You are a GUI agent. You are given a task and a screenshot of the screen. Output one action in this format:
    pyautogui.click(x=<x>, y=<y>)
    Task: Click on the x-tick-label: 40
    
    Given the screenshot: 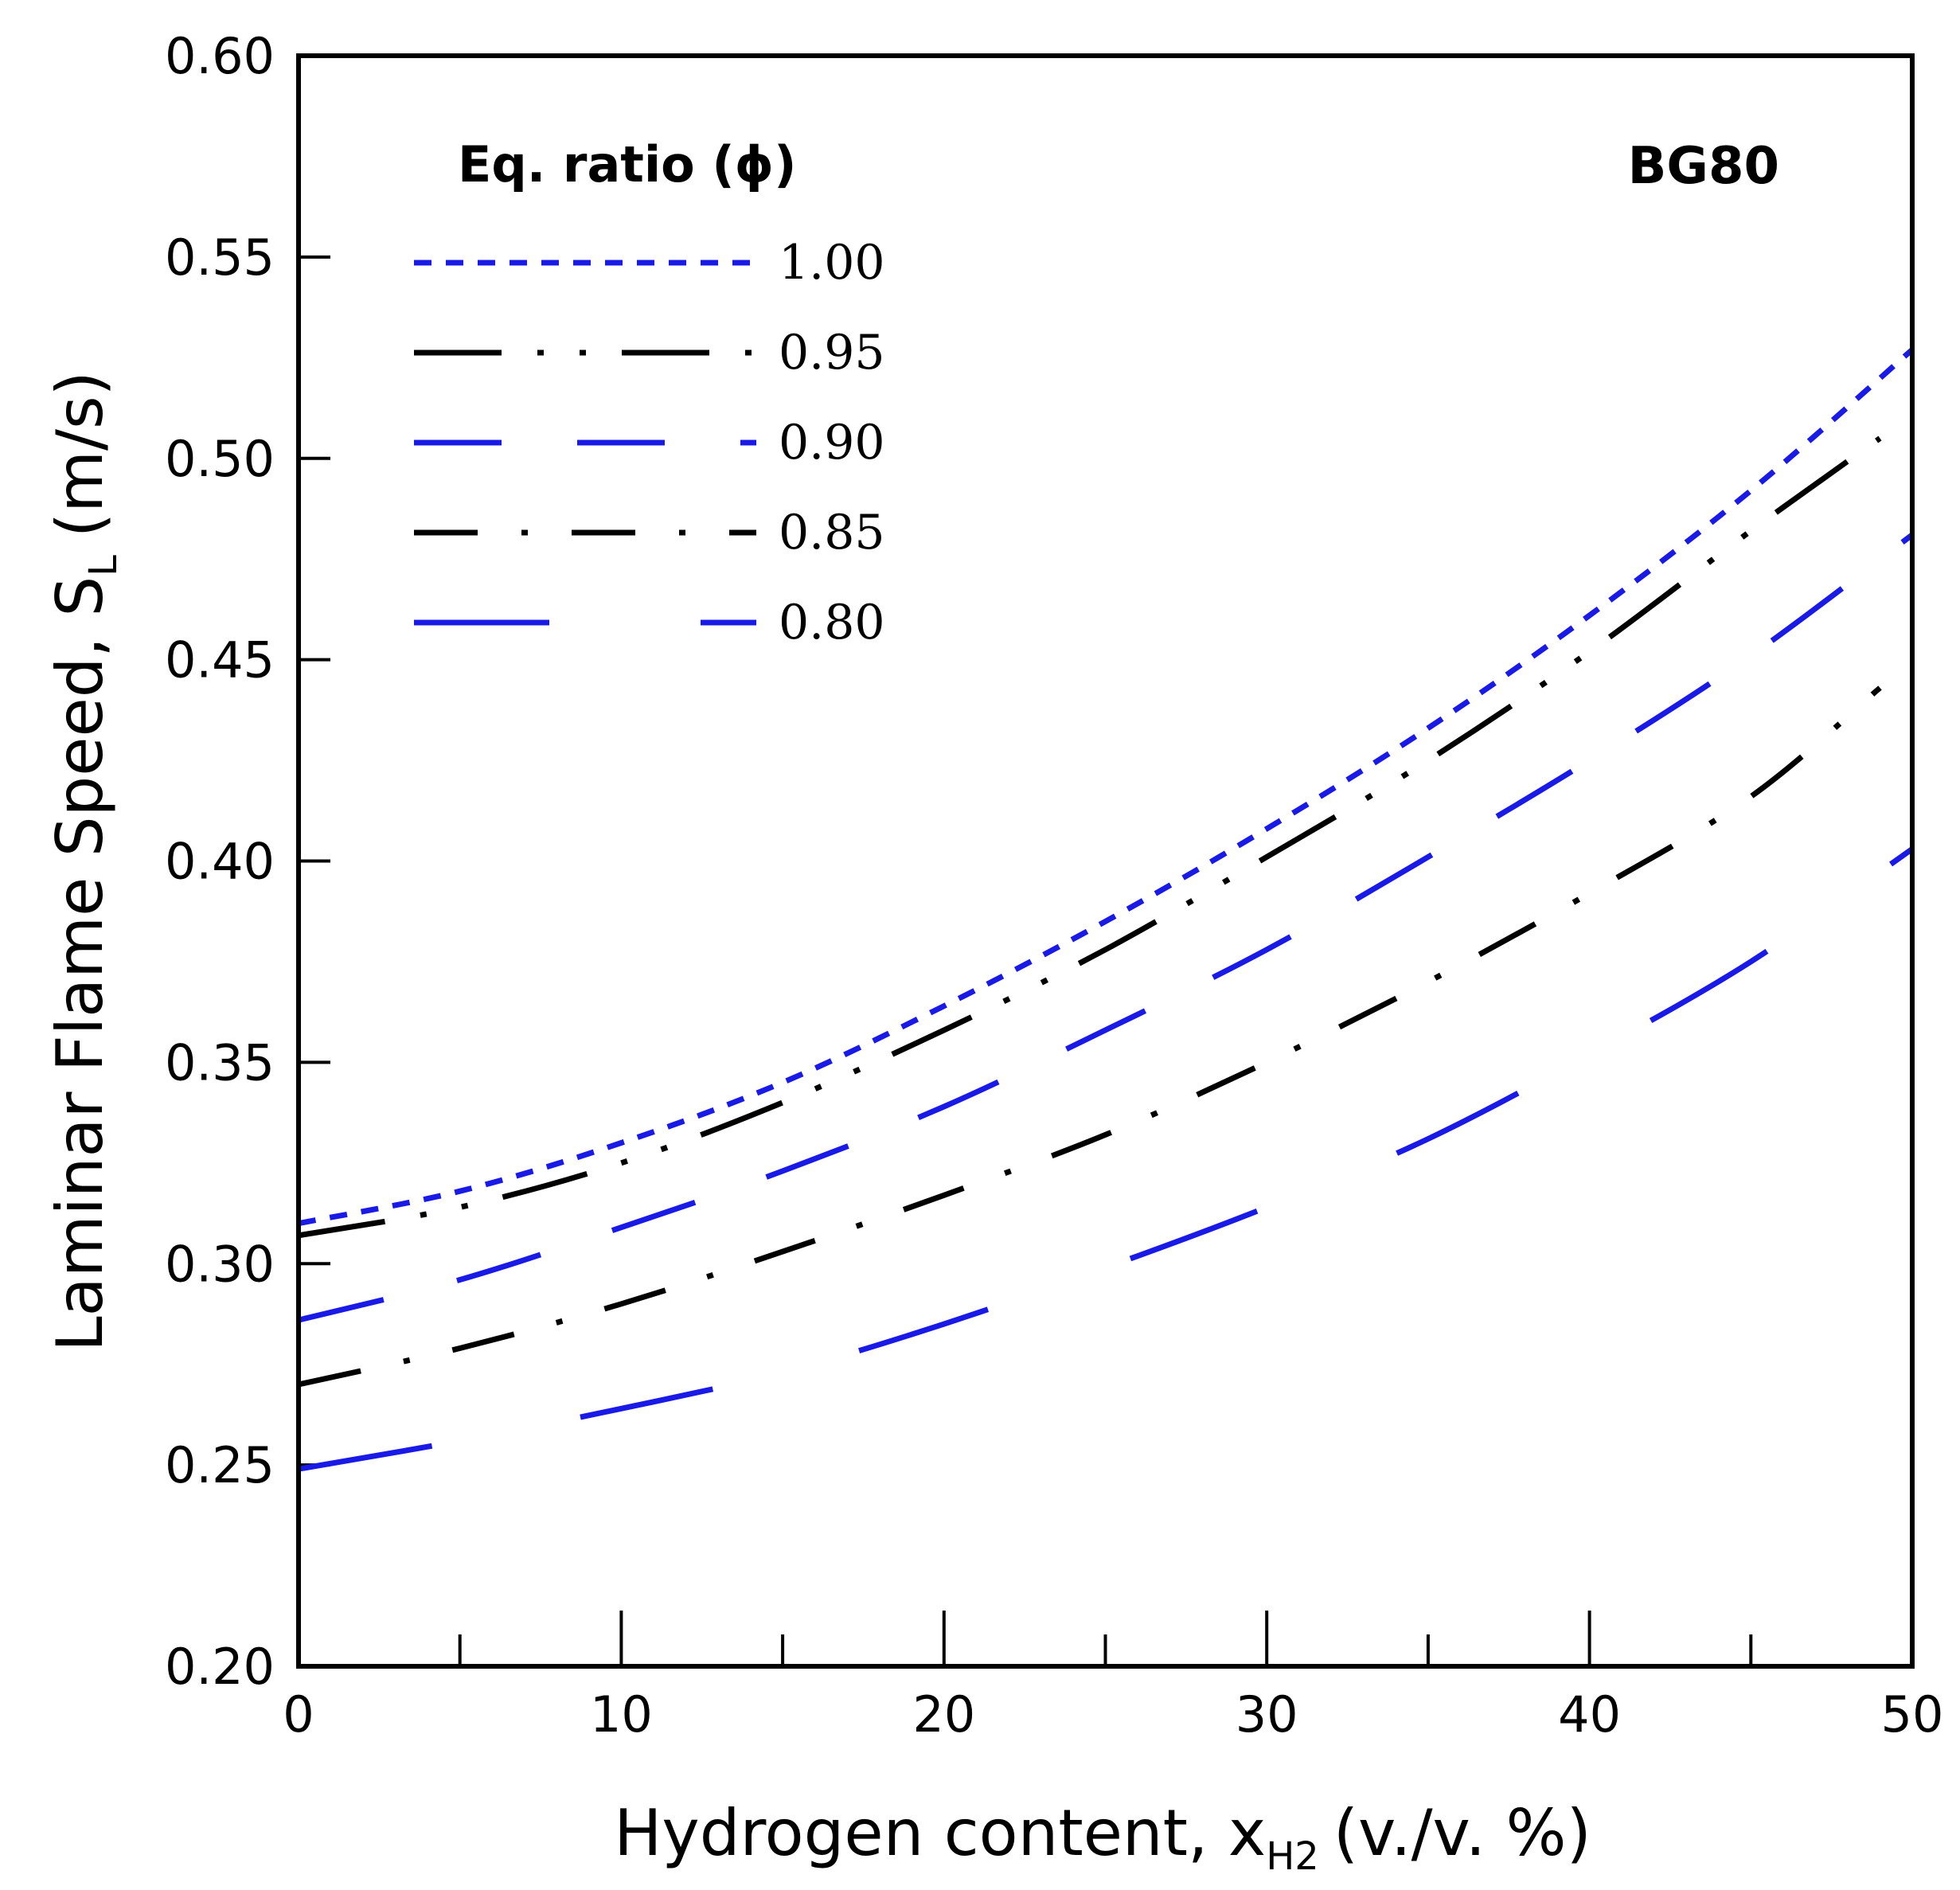 What is the action you would take?
    pyautogui.click(x=1589, y=1715)
    